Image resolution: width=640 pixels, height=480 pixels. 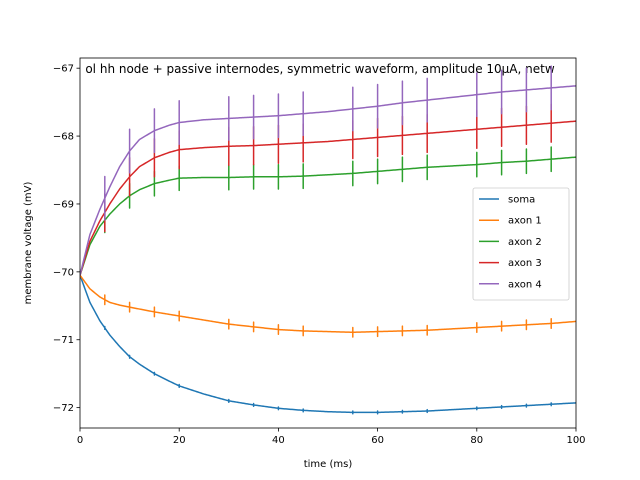 I want to click on y-axis: −72 −71 −70 −69 −68 −67, so click(x=66, y=239).